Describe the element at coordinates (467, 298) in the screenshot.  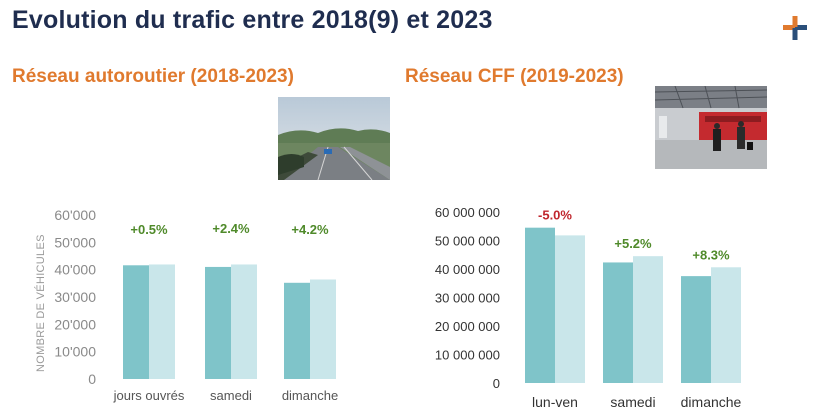
I see `y-tick-label: 30 000 000` at that location.